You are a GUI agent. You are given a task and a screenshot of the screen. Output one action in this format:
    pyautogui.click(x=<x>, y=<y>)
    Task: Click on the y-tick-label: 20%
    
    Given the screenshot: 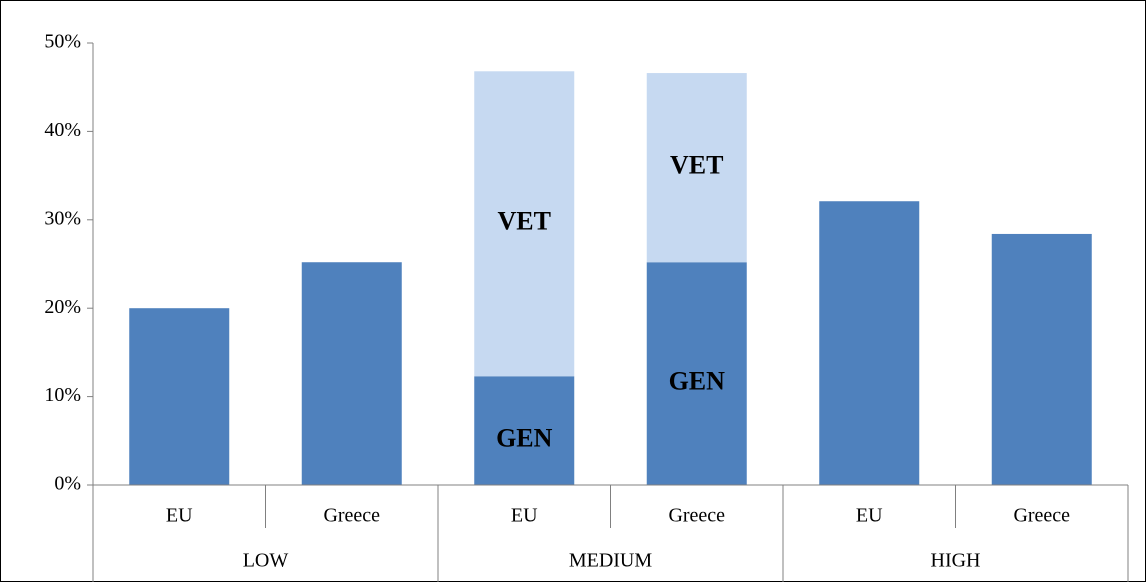 What is the action you would take?
    pyautogui.click(x=62, y=307)
    